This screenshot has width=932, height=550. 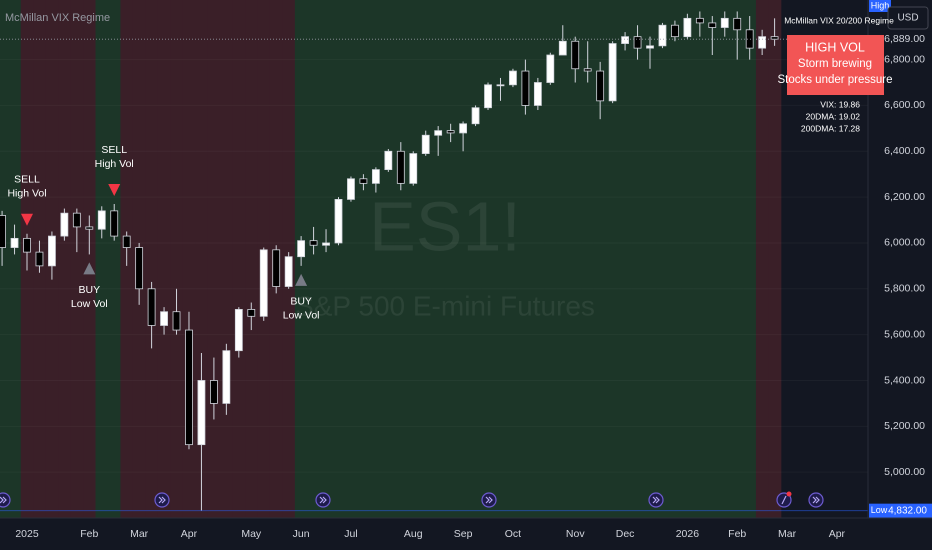 I want to click on x-tick-label: Nov, so click(x=575, y=534).